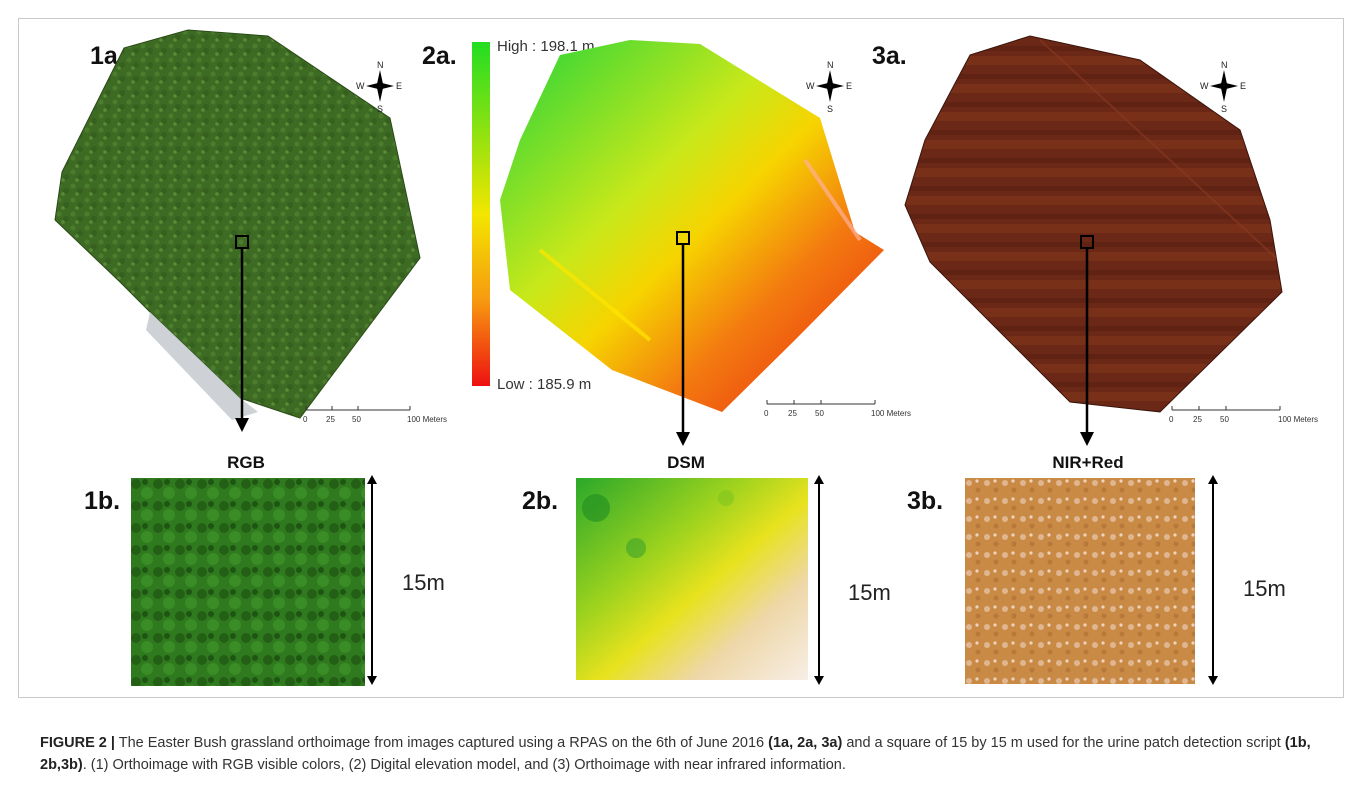 Image resolution: width=1358 pixels, height=808 pixels. I want to click on legend-high: High : 198.1 m, so click(546, 46).